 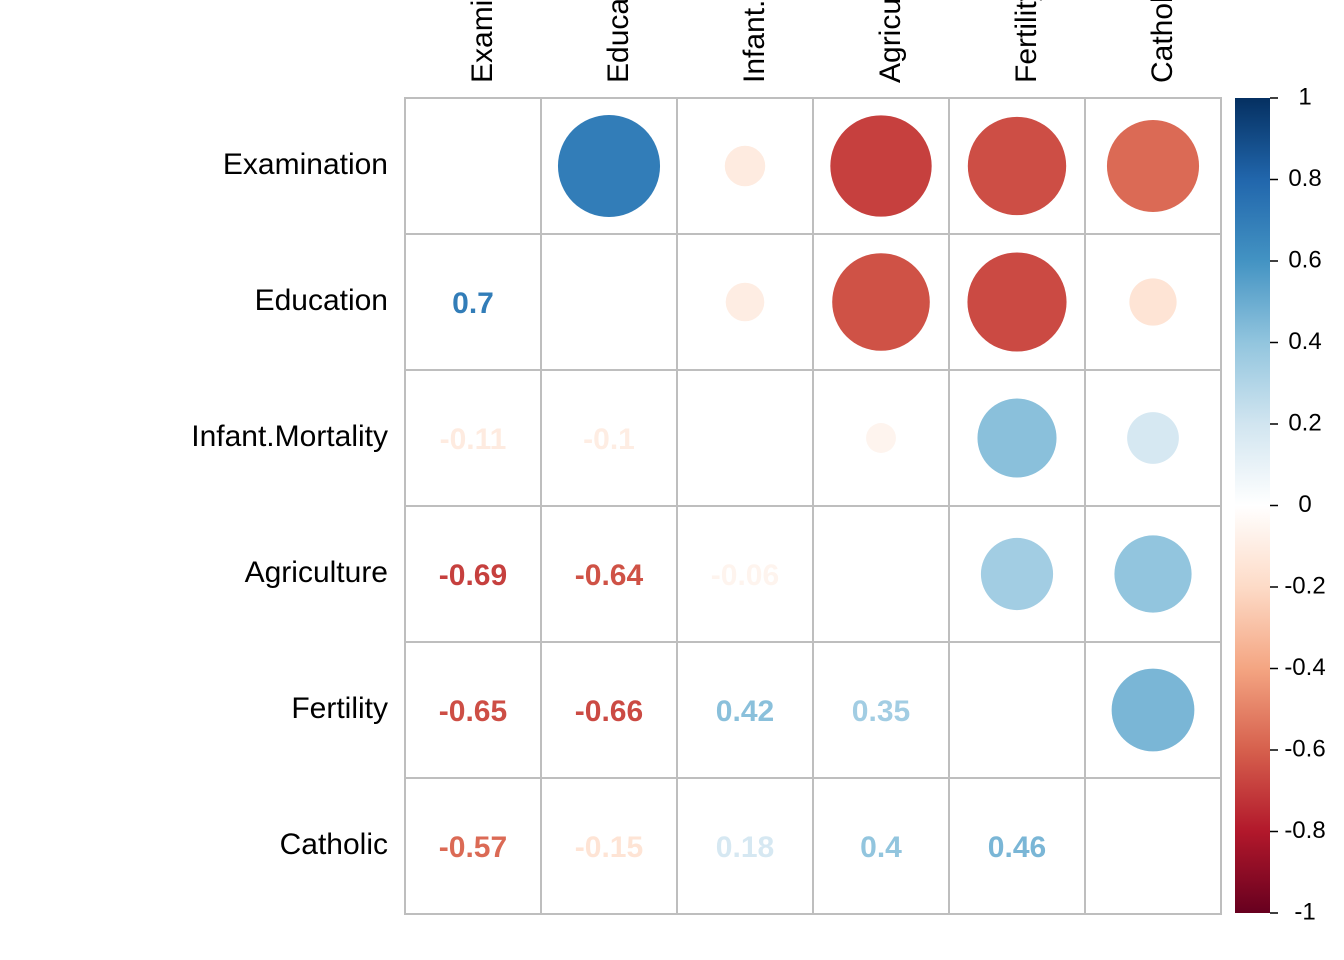 I want to click on value-label: 0.42, so click(x=745, y=711).